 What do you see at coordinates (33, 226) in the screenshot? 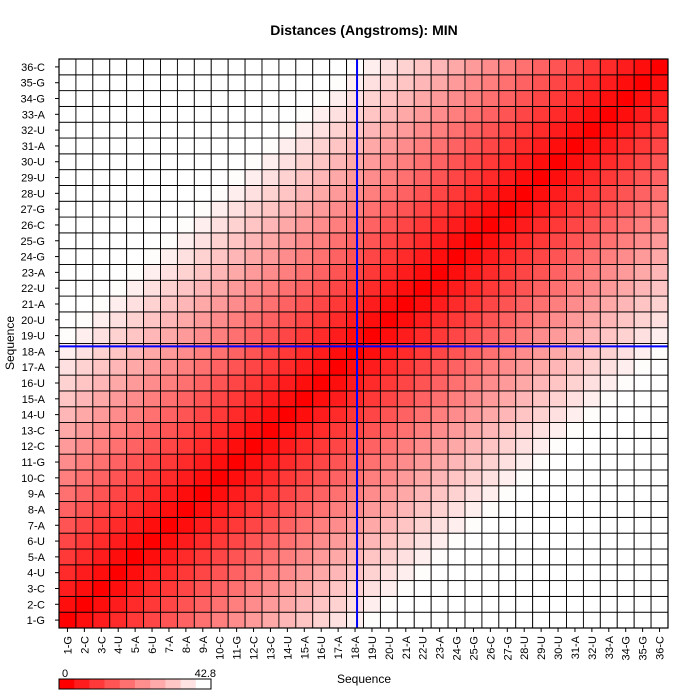
I see `y-tick-label: 26-C` at bounding box center [33, 226].